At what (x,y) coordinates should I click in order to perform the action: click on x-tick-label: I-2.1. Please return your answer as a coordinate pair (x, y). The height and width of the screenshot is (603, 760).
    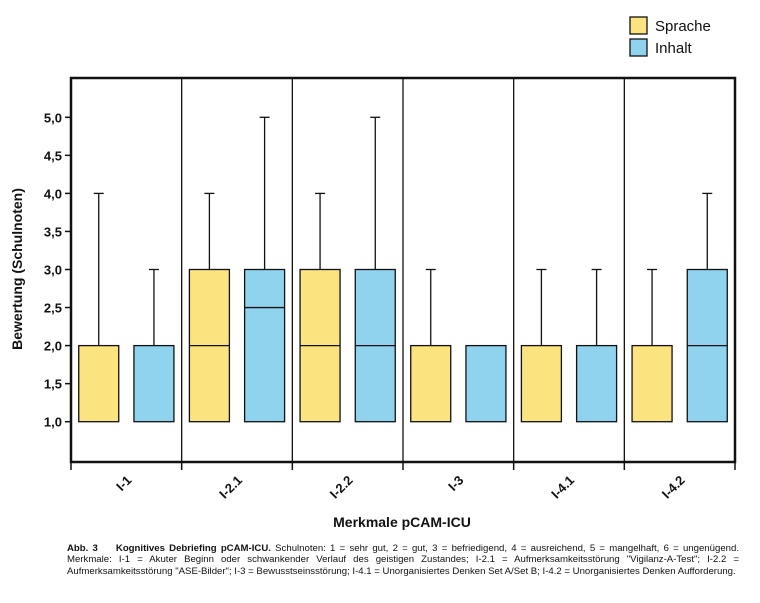
    Looking at the image, I should click on (230, 487).